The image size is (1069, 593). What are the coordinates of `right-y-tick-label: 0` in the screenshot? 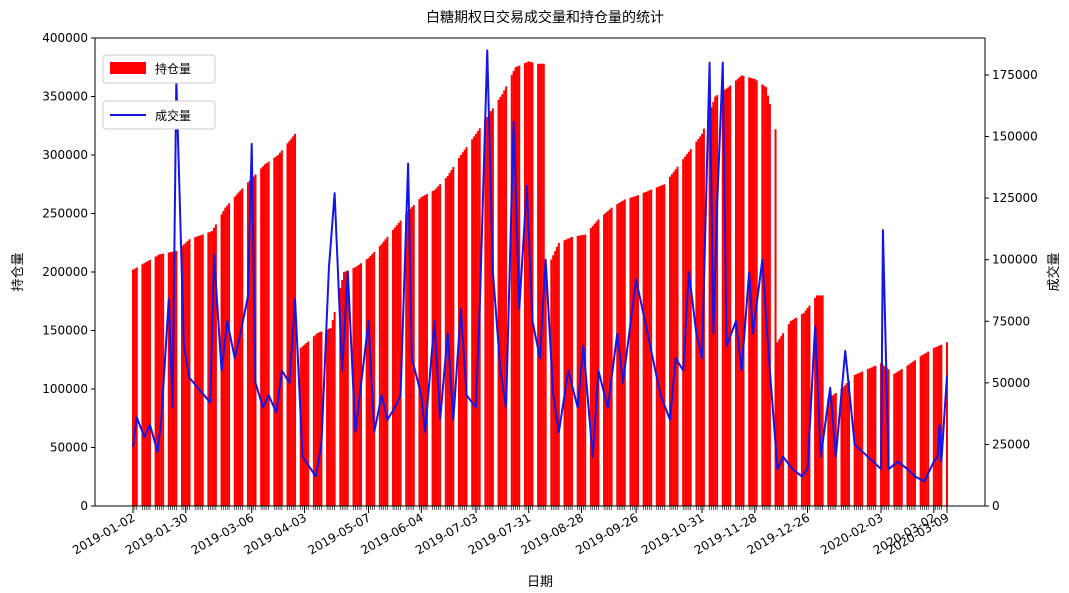 It's located at (996, 506).